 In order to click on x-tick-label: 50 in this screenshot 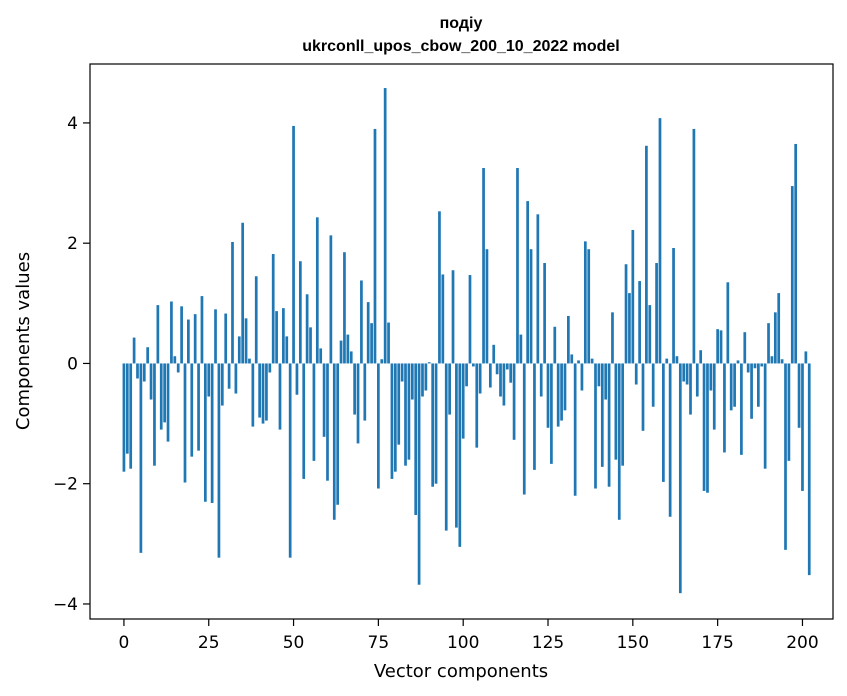, I will do `click(294, 643)`.